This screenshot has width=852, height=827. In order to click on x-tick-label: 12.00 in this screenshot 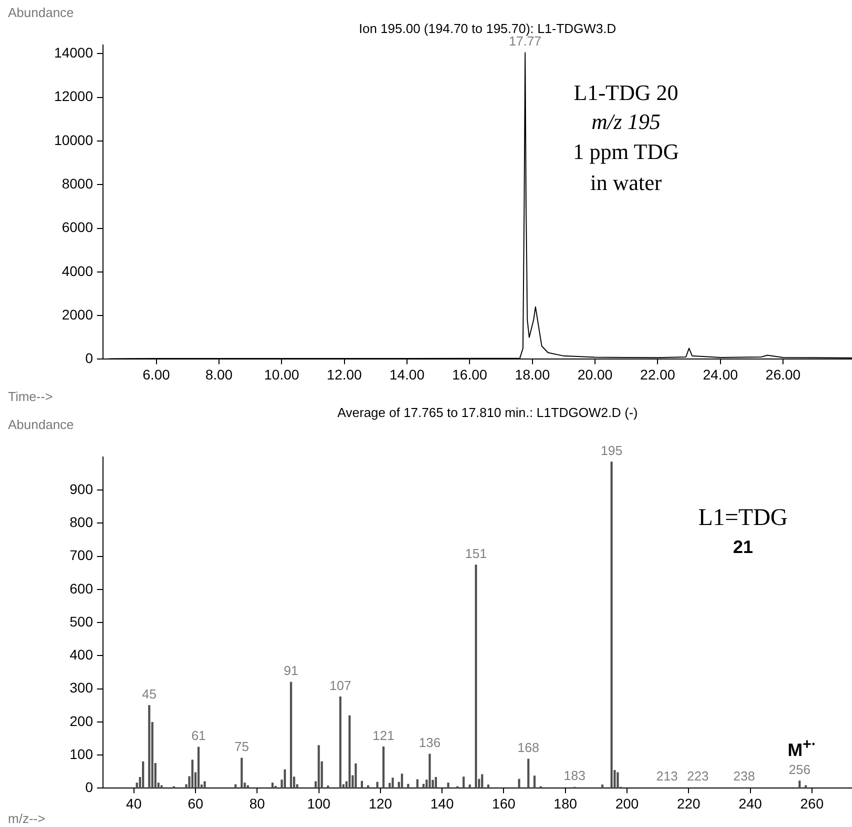, I will do `click(344, 374)`.